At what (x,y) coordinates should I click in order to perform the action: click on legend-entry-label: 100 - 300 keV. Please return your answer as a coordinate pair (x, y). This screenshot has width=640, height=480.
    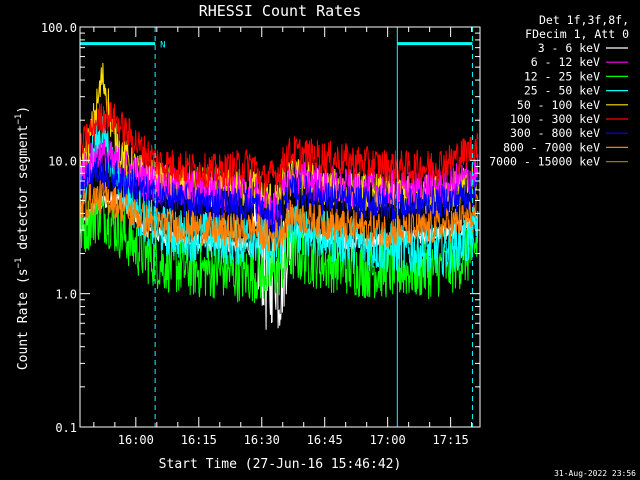
    Looking at the image, I should click on (555, 119).